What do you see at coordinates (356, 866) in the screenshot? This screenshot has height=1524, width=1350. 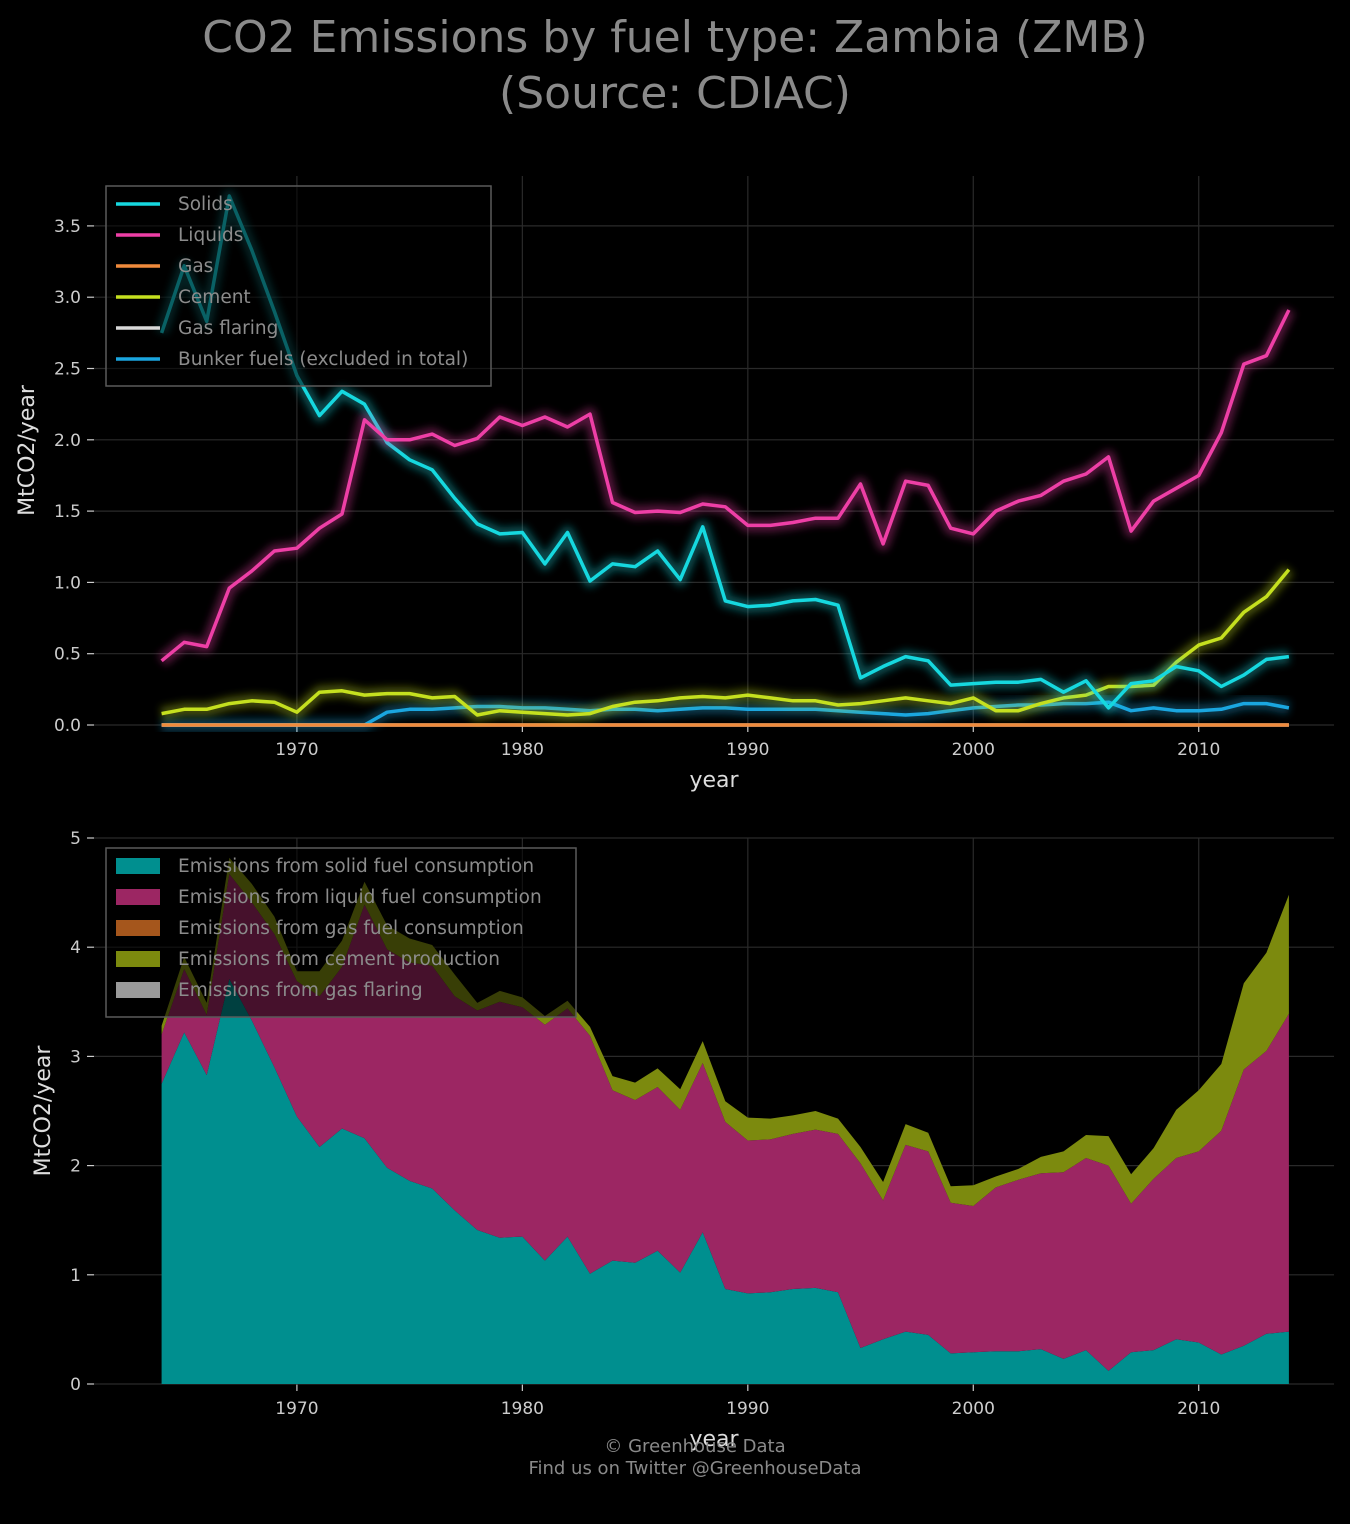 I see `legend-entry: Emissions from solid fuel consumption` at bounding box center [356, 866].